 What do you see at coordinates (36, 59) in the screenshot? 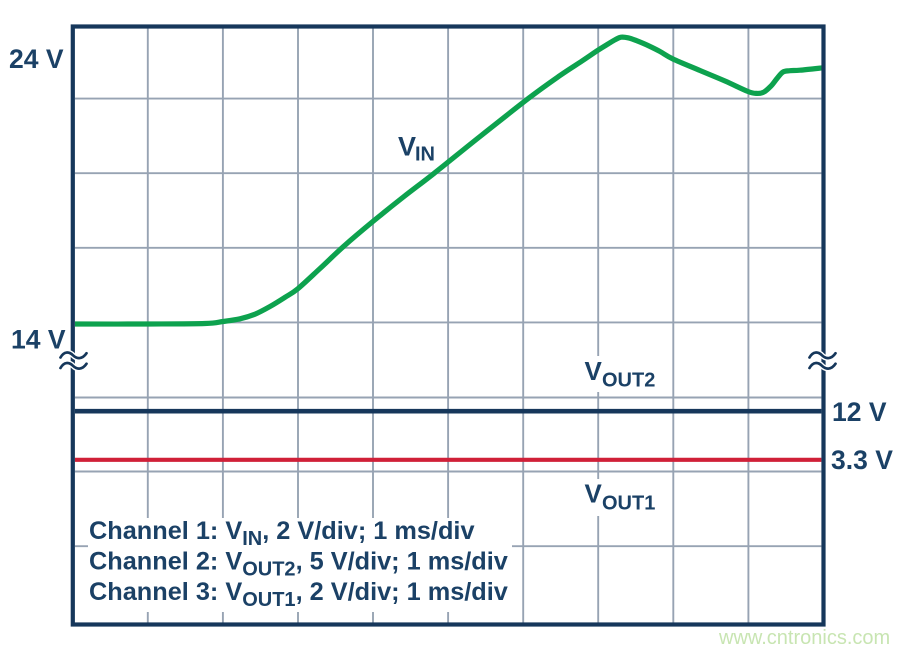
I see `svg-text: 24 V` at bounding box center [36, 59].